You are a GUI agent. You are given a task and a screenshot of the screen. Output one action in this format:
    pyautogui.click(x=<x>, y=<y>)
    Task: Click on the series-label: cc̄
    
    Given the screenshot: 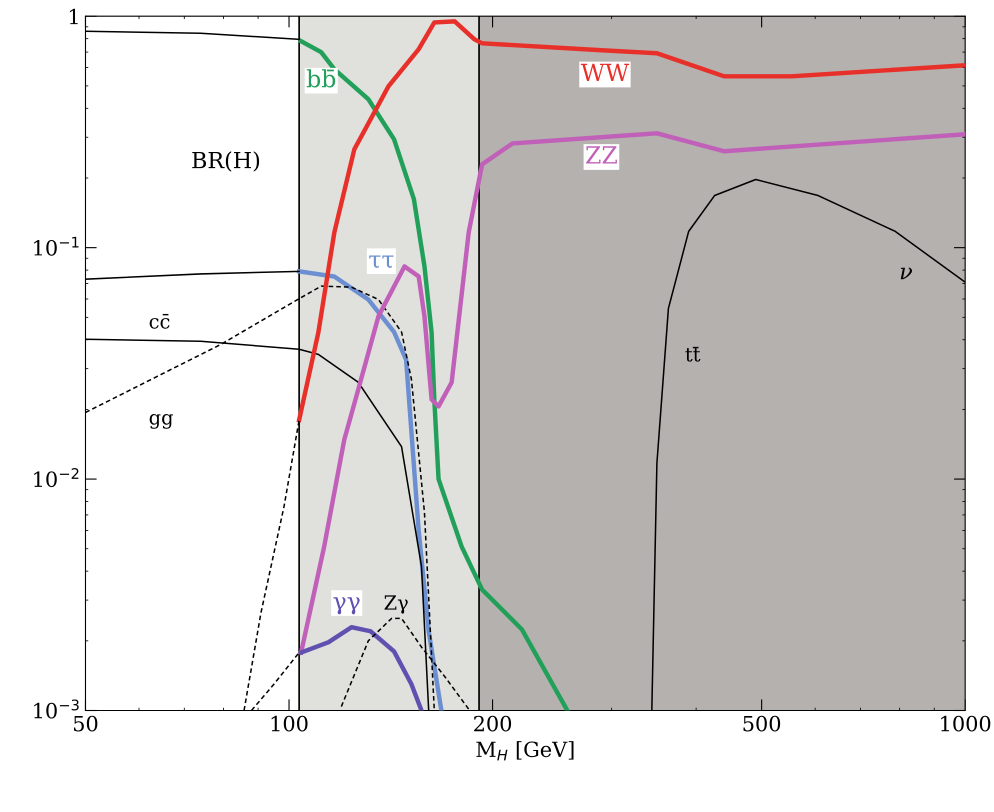 What is the action you would take?
    pyautogui.click(x=160, y=321)
    